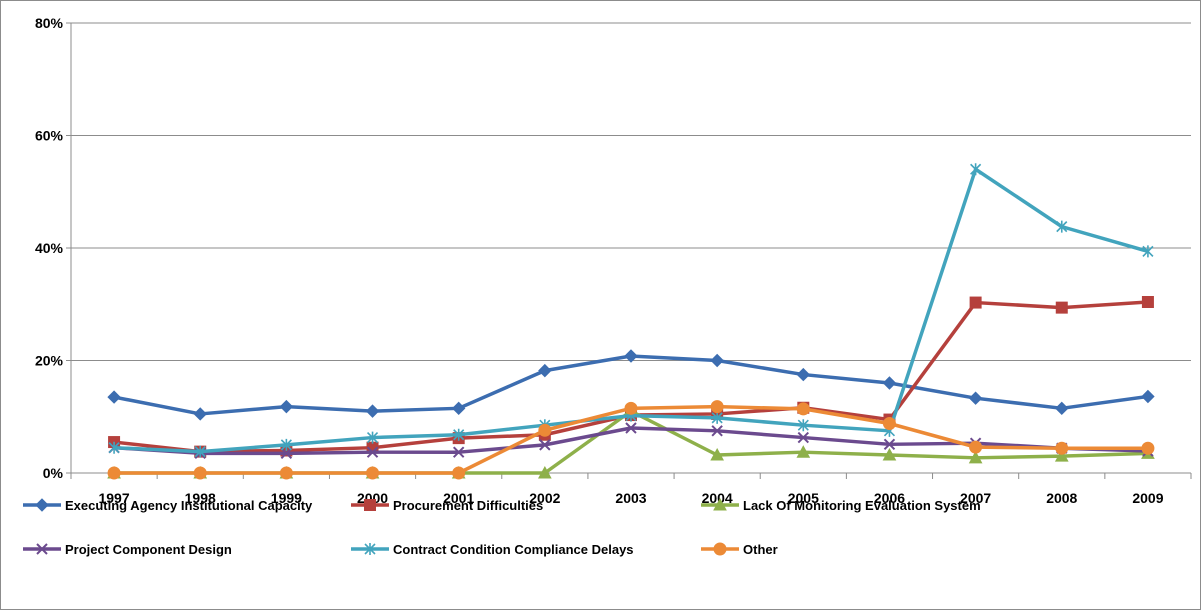 This screenshot has width=1201, height=610. Describe the element at coordinates (1147, 498) in the screenshot. I see `x-tick-label: 2009` at that location.